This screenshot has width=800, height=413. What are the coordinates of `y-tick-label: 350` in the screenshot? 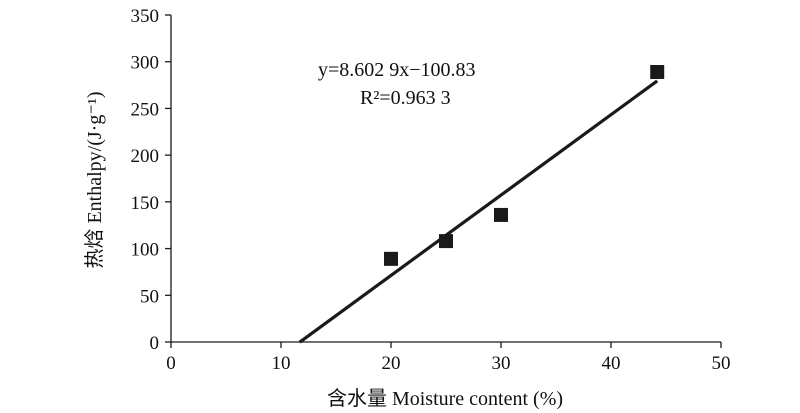 It's located at (145, 16).